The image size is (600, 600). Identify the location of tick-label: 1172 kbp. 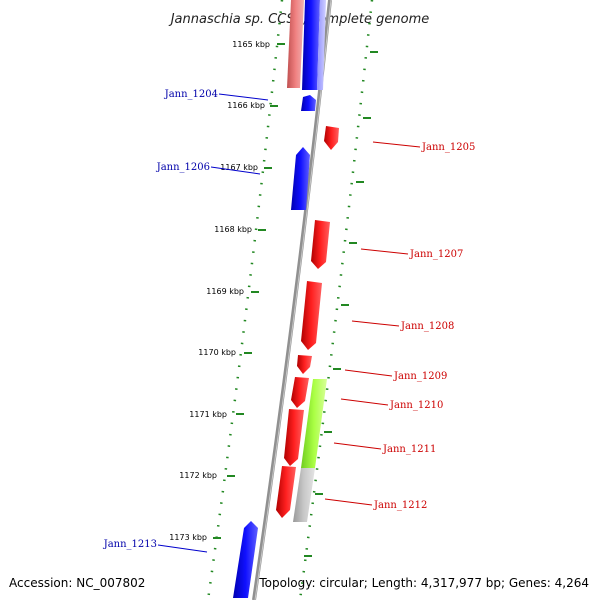
(198, 475).